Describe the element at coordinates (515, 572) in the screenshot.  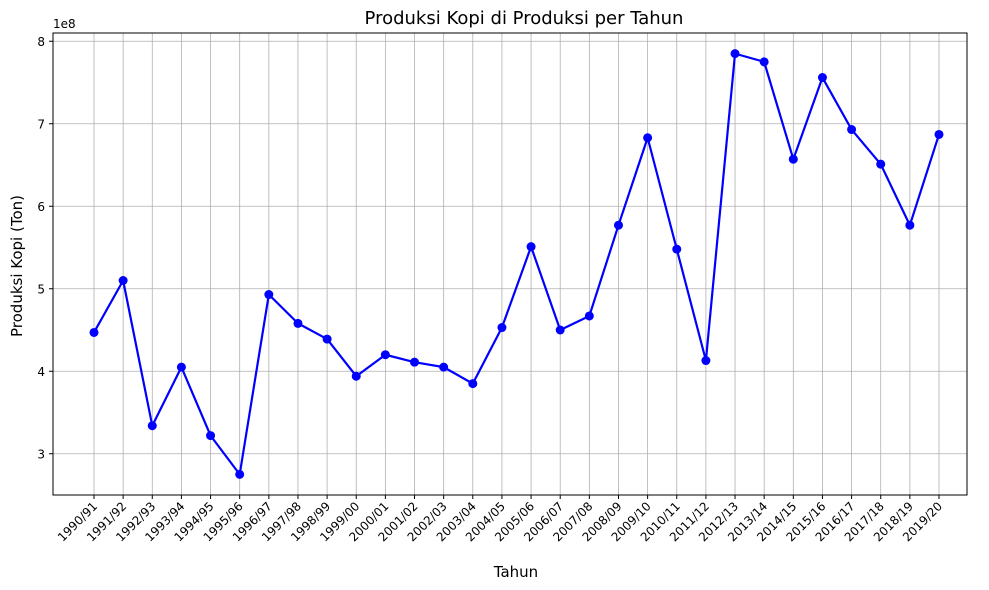
I see `x-axis-label: Tahun` at that location.